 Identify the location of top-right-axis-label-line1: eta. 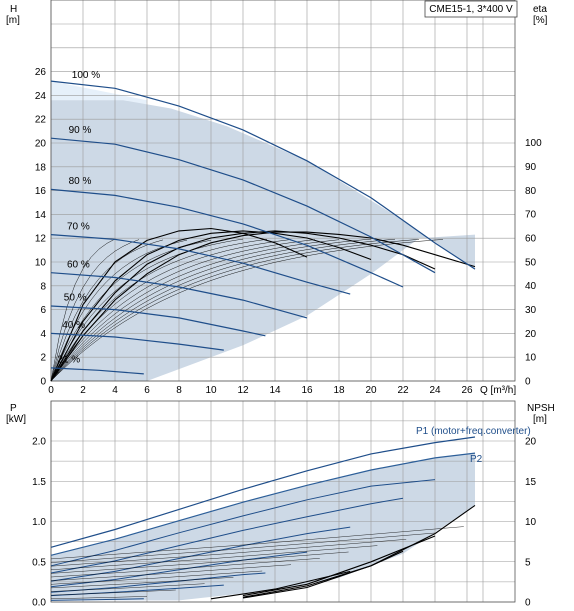
(540, 9).